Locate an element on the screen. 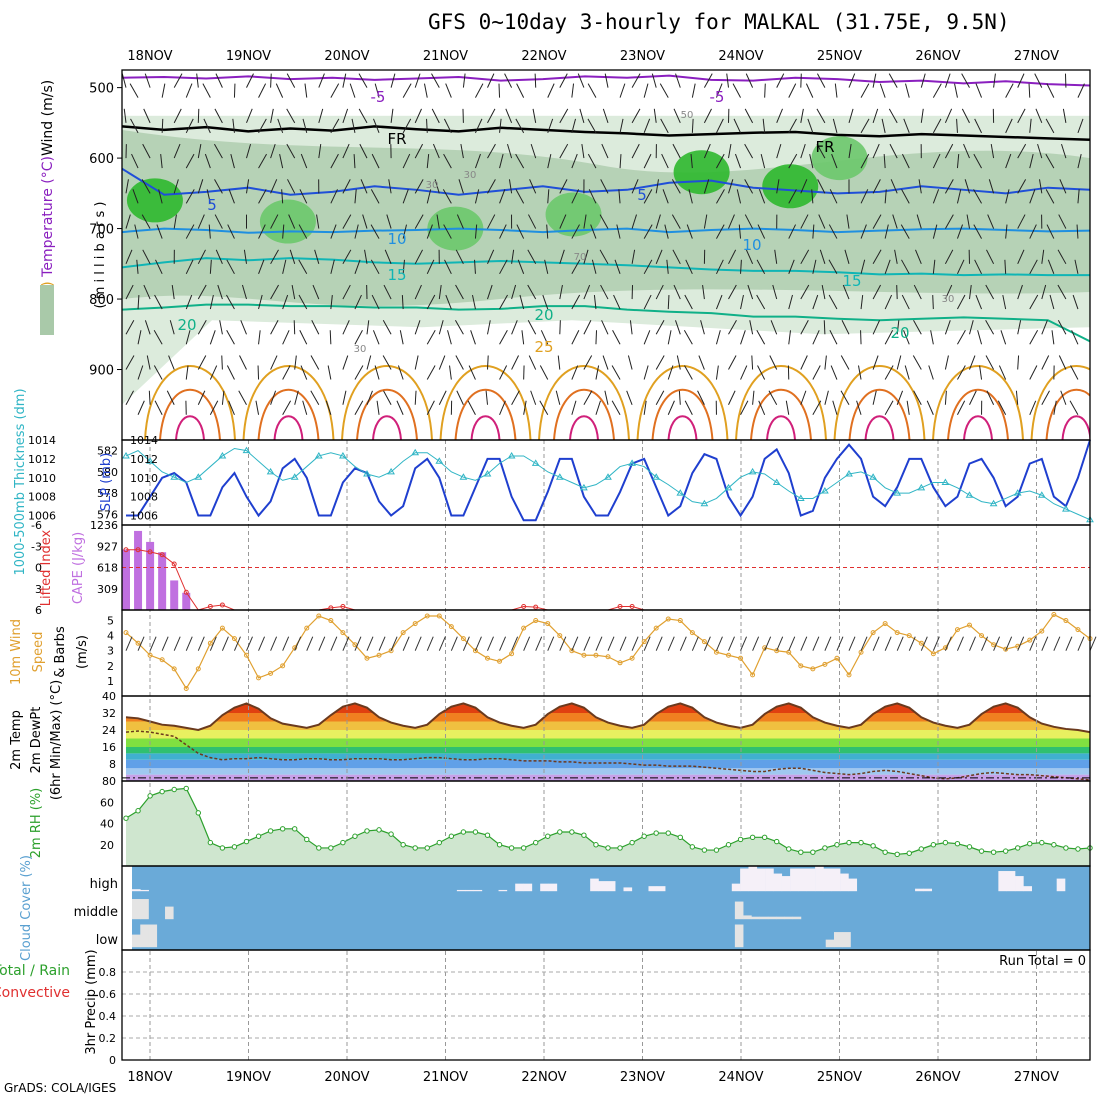 Image resolution: width=1100 pixels, height=1100 pixels. isotherm-30-lobe is located at coordinates (190, 414).